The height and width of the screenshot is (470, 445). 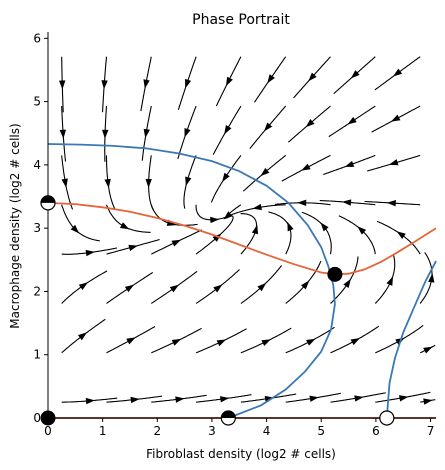 What do you see at coordinates (241, 20) in the screenshot?
I see `chart-title: Phase Portrait` at bounding box center [241, 20].